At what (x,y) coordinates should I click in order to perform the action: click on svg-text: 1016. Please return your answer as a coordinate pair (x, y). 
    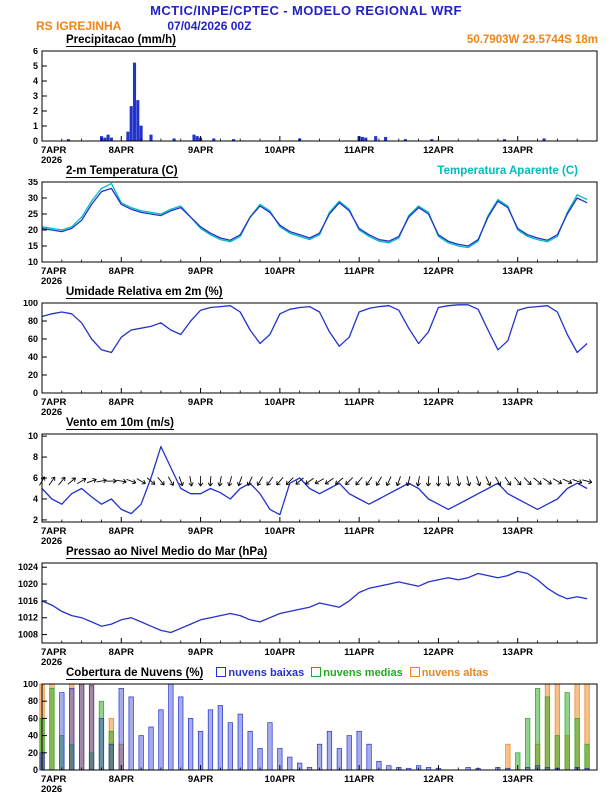
    Looking at the image, I should click on (28, 601).